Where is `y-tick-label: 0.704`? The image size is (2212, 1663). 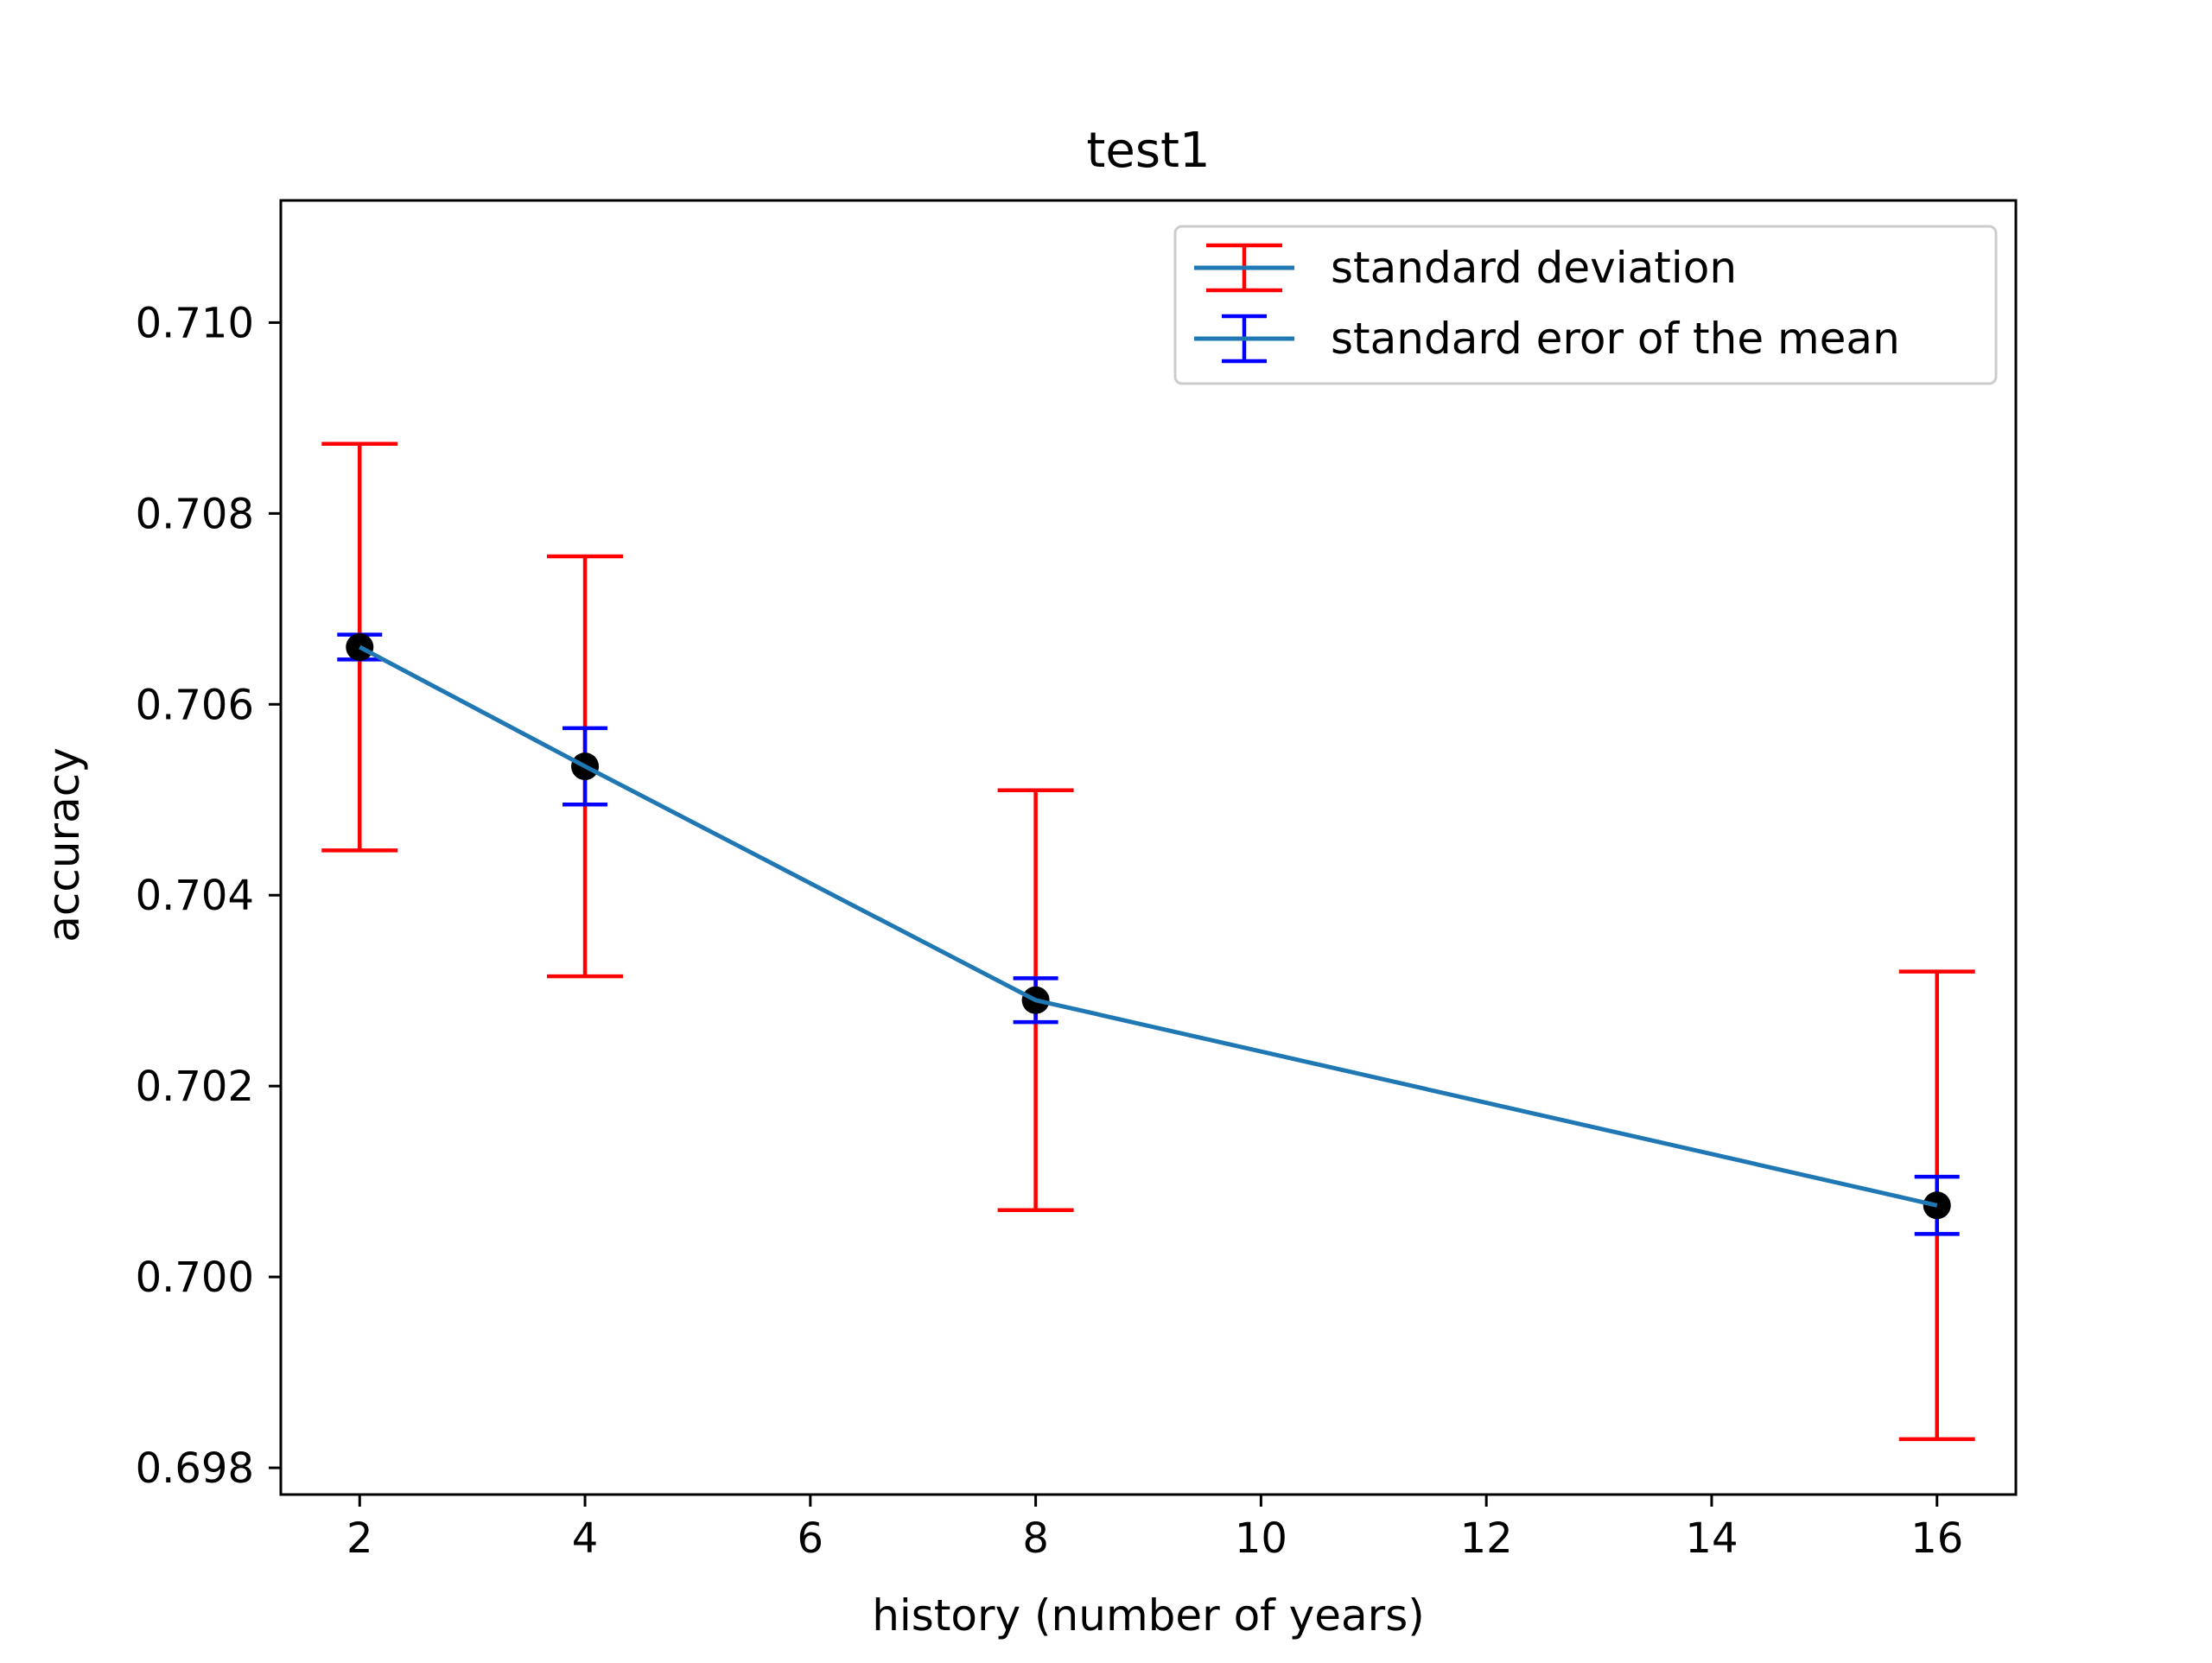 y-tick-label: 0.704 is located at coordinates (195, 896).